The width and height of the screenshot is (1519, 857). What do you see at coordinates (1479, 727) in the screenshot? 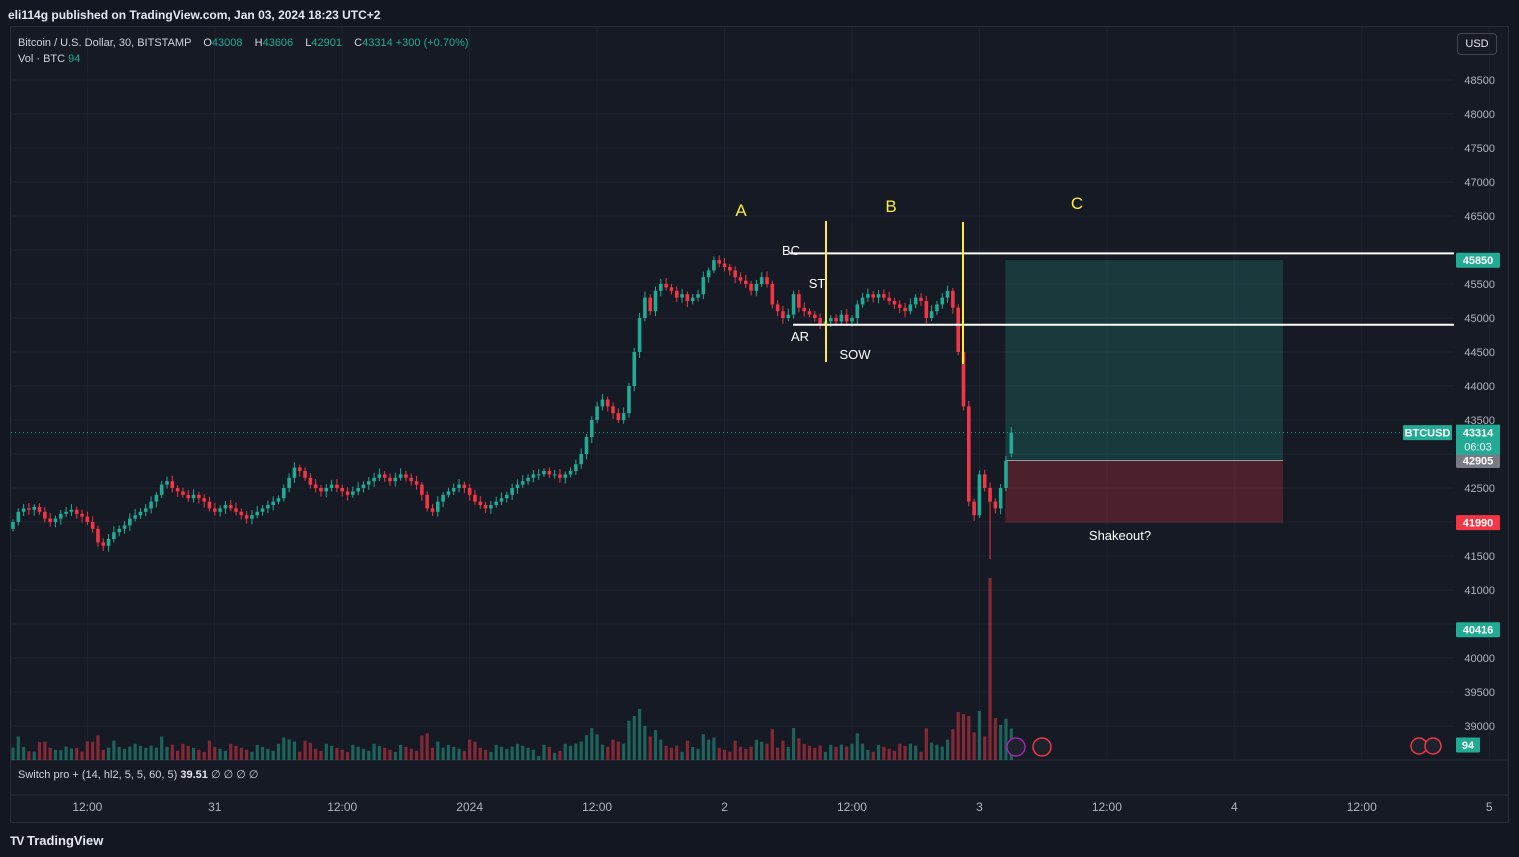
I see `price-tick-label: 39000` at bounding box center [1479, 727].